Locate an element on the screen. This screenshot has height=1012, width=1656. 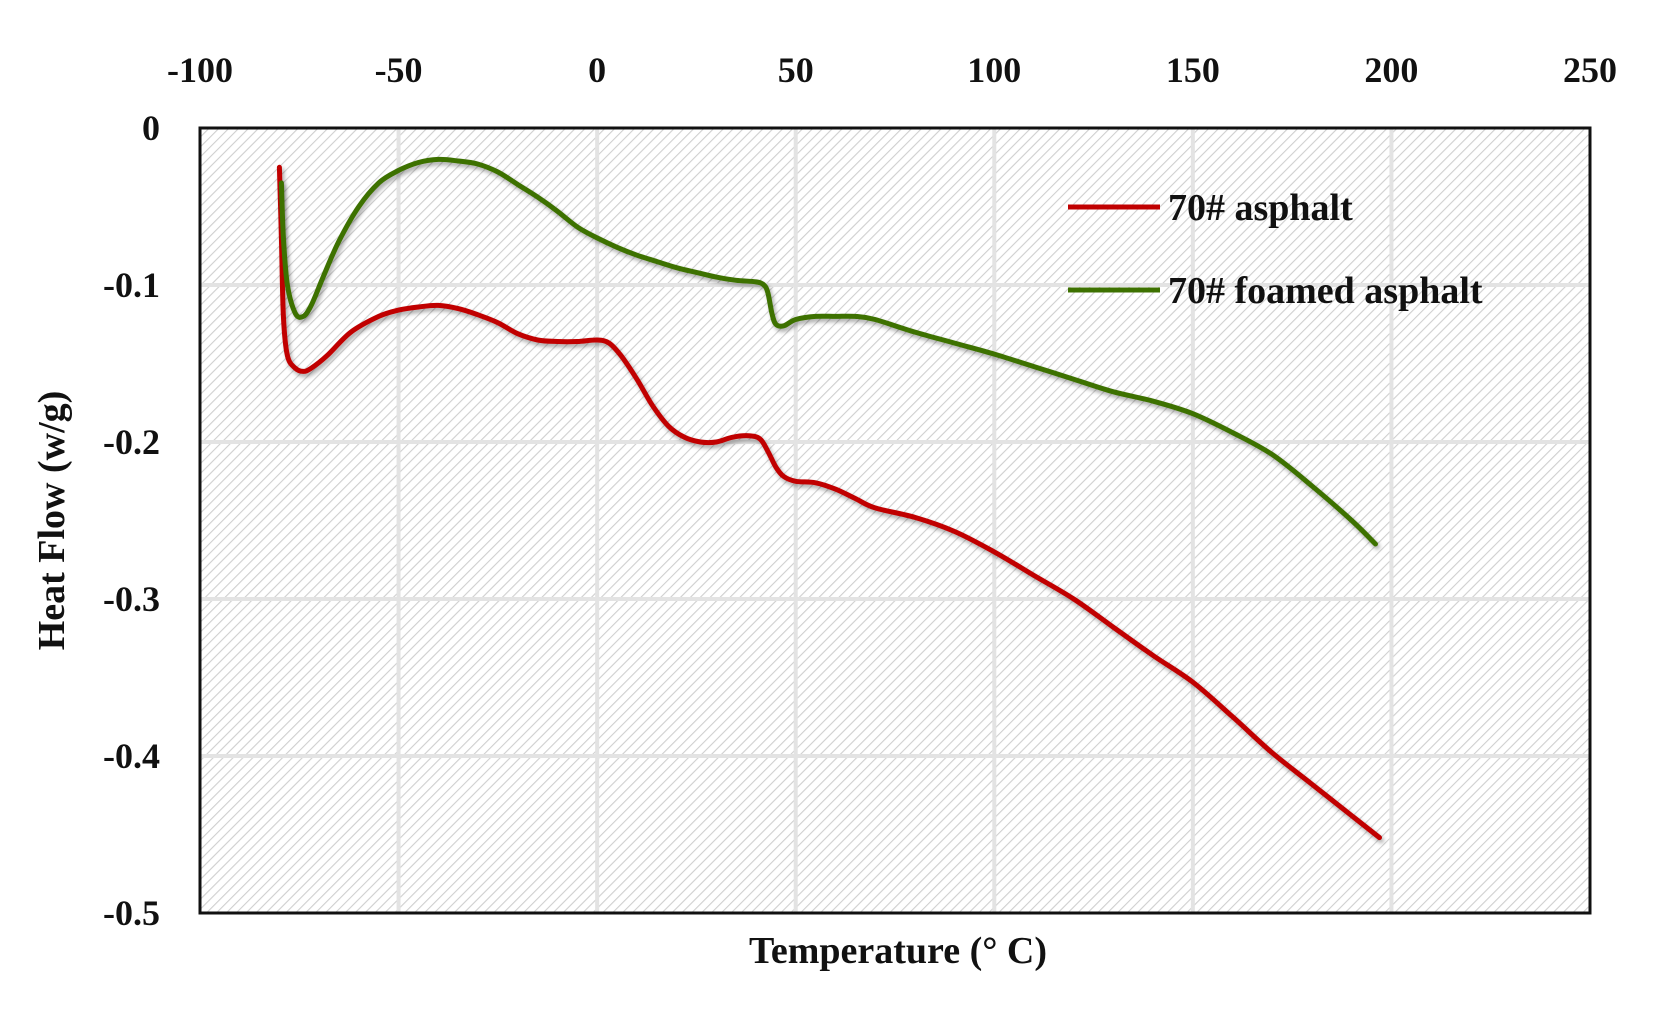
y-tick-label: -0.4 is located at coordinates (131, 756).